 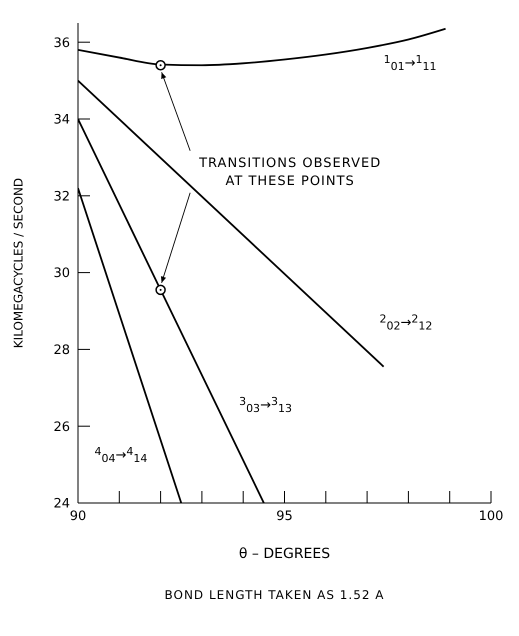 What do you see at coordinates (61, 196) in the screenshot?
I see `y-tick-label: 32` at bounding box center [61, 196].